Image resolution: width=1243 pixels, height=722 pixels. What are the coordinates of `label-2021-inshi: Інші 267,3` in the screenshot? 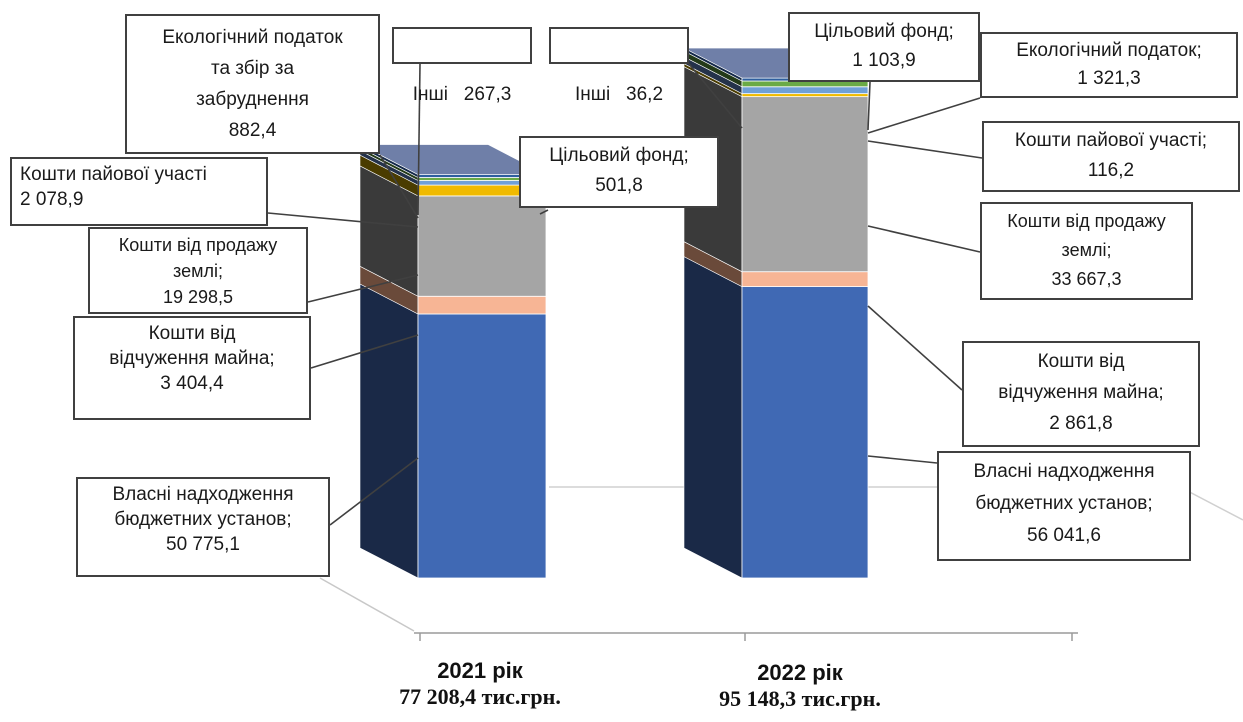 It's located at (462, 66).